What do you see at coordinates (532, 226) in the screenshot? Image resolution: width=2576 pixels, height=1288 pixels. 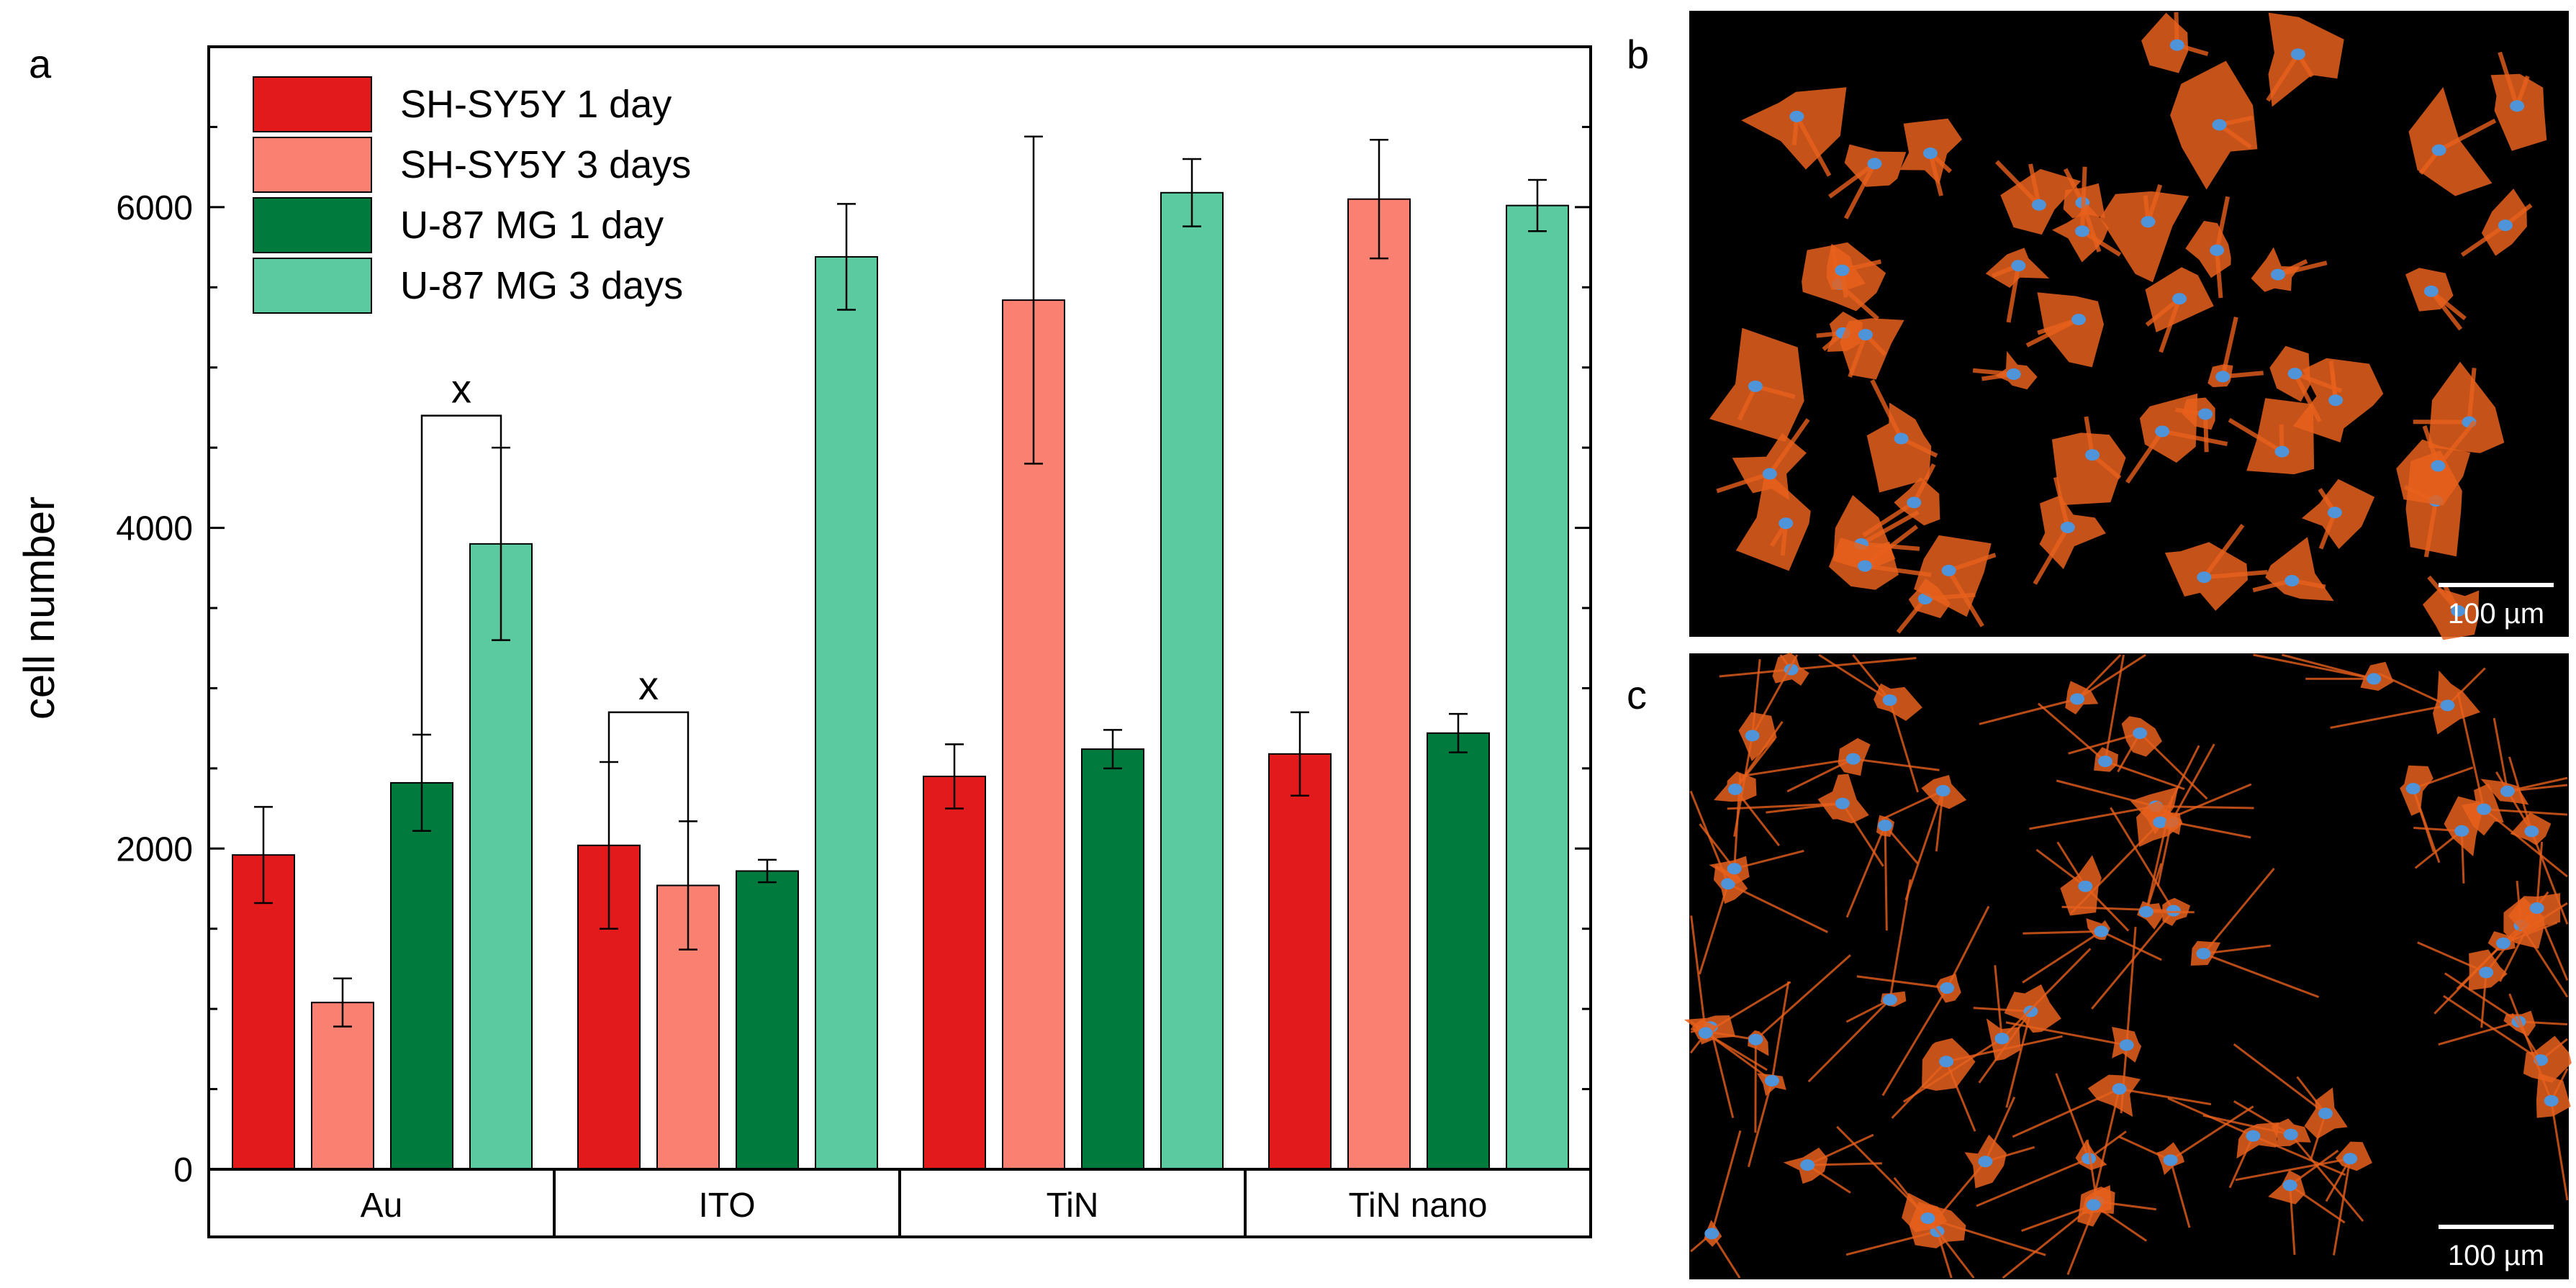 I see `legend-label: U-87 MG 1 day` at bounding box center [532, 226].